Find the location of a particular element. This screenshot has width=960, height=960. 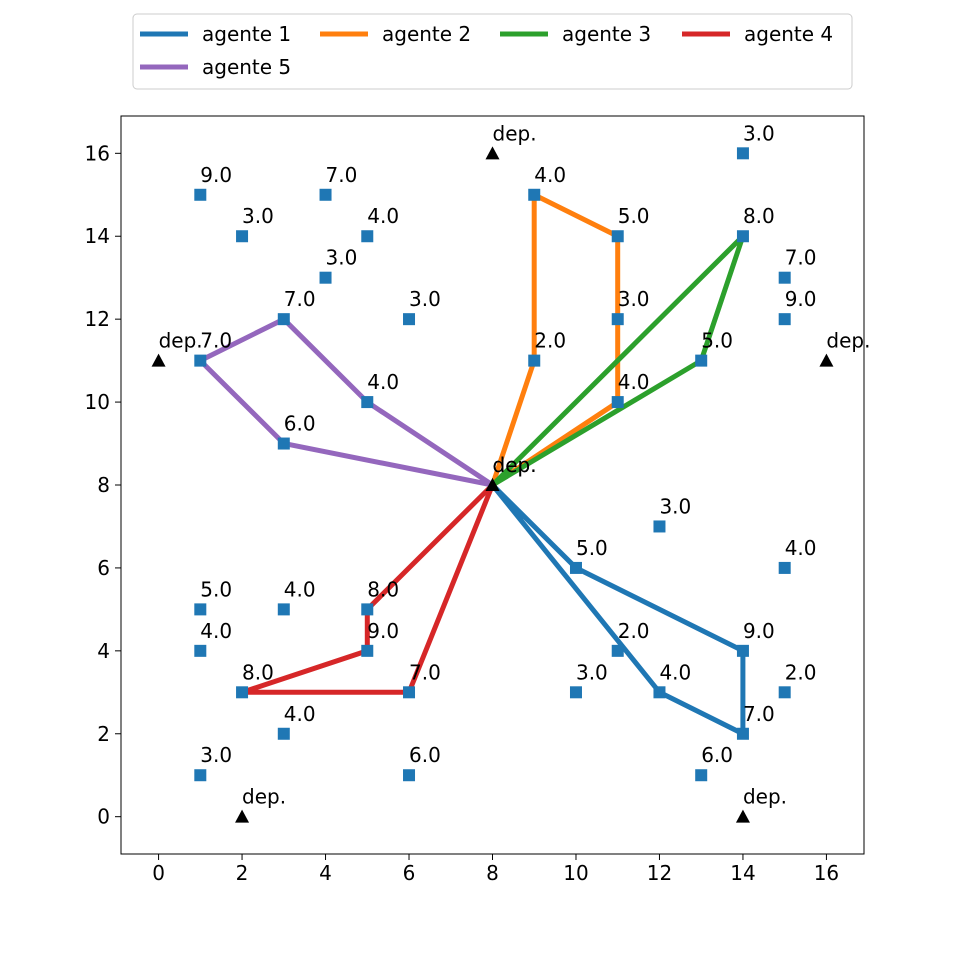

legend-label-agente-1: agente 1 is located at coordinates (246, 34).